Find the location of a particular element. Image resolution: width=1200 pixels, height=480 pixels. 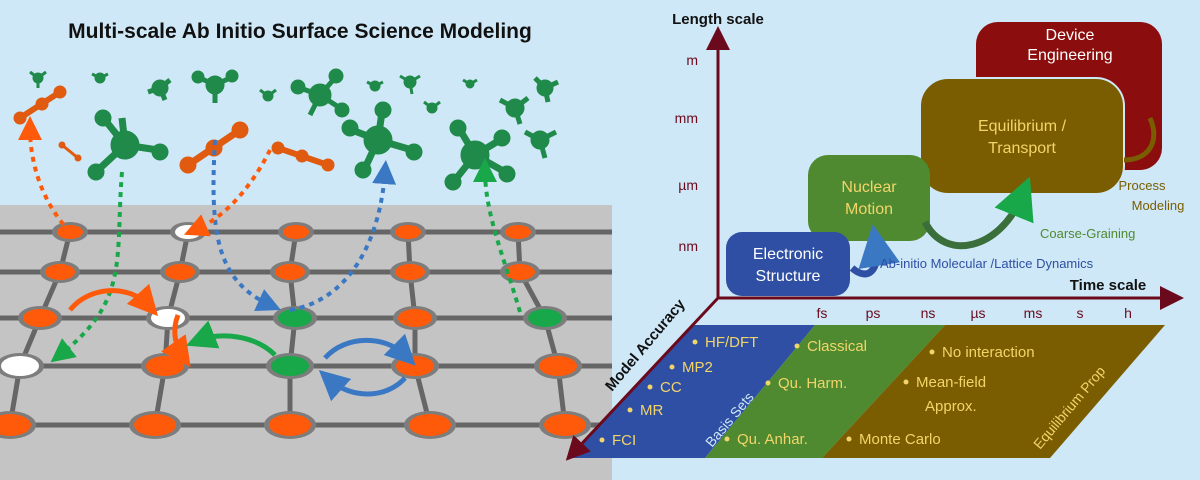

method-blue-item: MP2 is located at coordinates (697, 367).